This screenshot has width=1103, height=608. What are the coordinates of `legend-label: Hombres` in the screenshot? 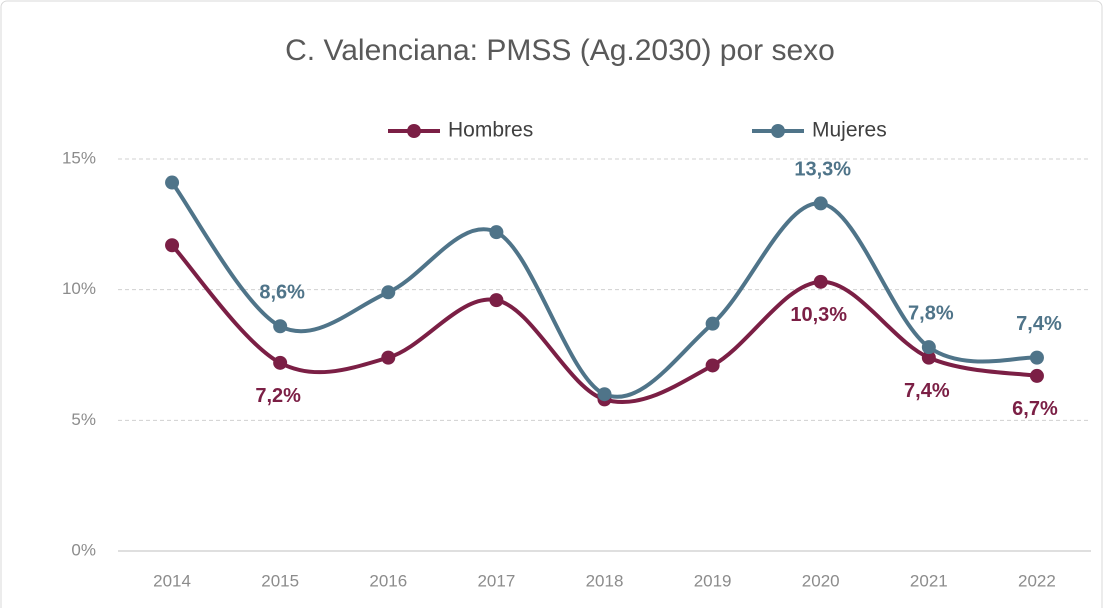 It's located at (490, 130).